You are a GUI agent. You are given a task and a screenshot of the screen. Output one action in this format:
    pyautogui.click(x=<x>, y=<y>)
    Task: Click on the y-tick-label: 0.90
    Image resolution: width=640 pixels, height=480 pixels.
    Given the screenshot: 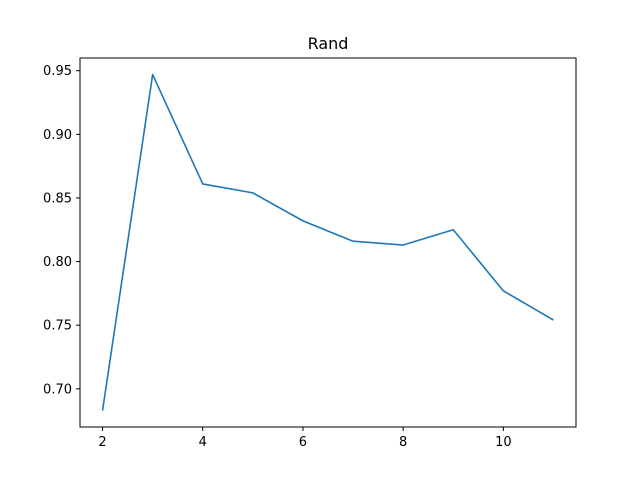 What is the action you would take?
    pyautogui.click(x=57, y=135)
    